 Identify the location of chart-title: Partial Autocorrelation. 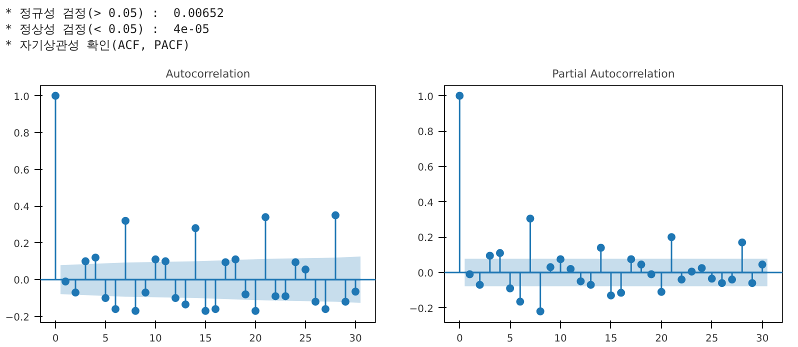
(613, 74).